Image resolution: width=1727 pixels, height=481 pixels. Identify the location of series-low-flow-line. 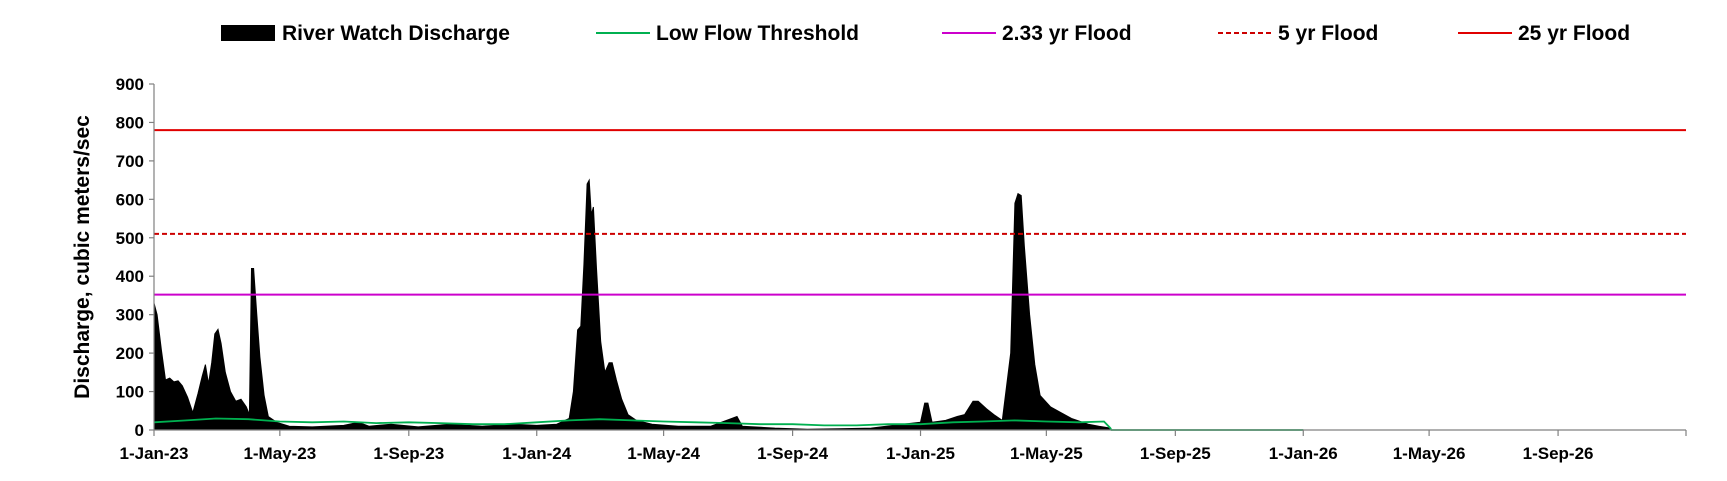
(728, 424).